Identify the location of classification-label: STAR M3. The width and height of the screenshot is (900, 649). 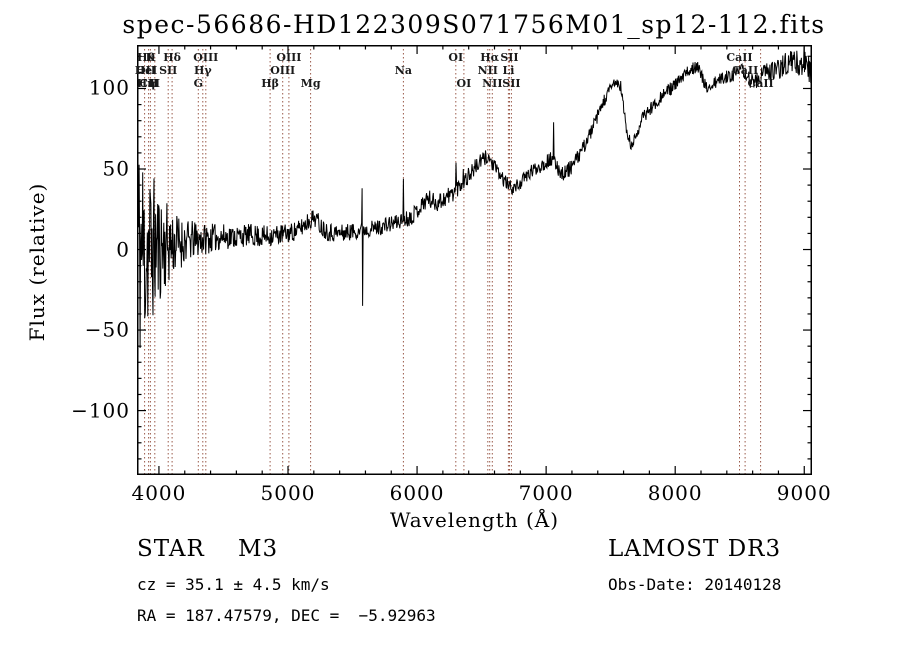
(208, 549).